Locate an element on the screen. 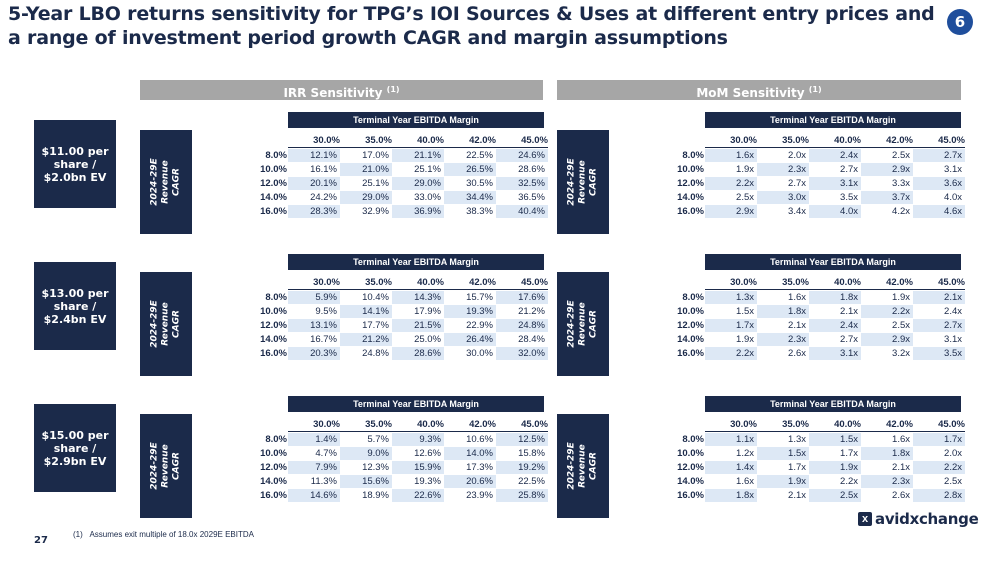 The width and height of the screenshot is (999, 562). mom-column-header: 30.0% is located at coordinates (743, 140).